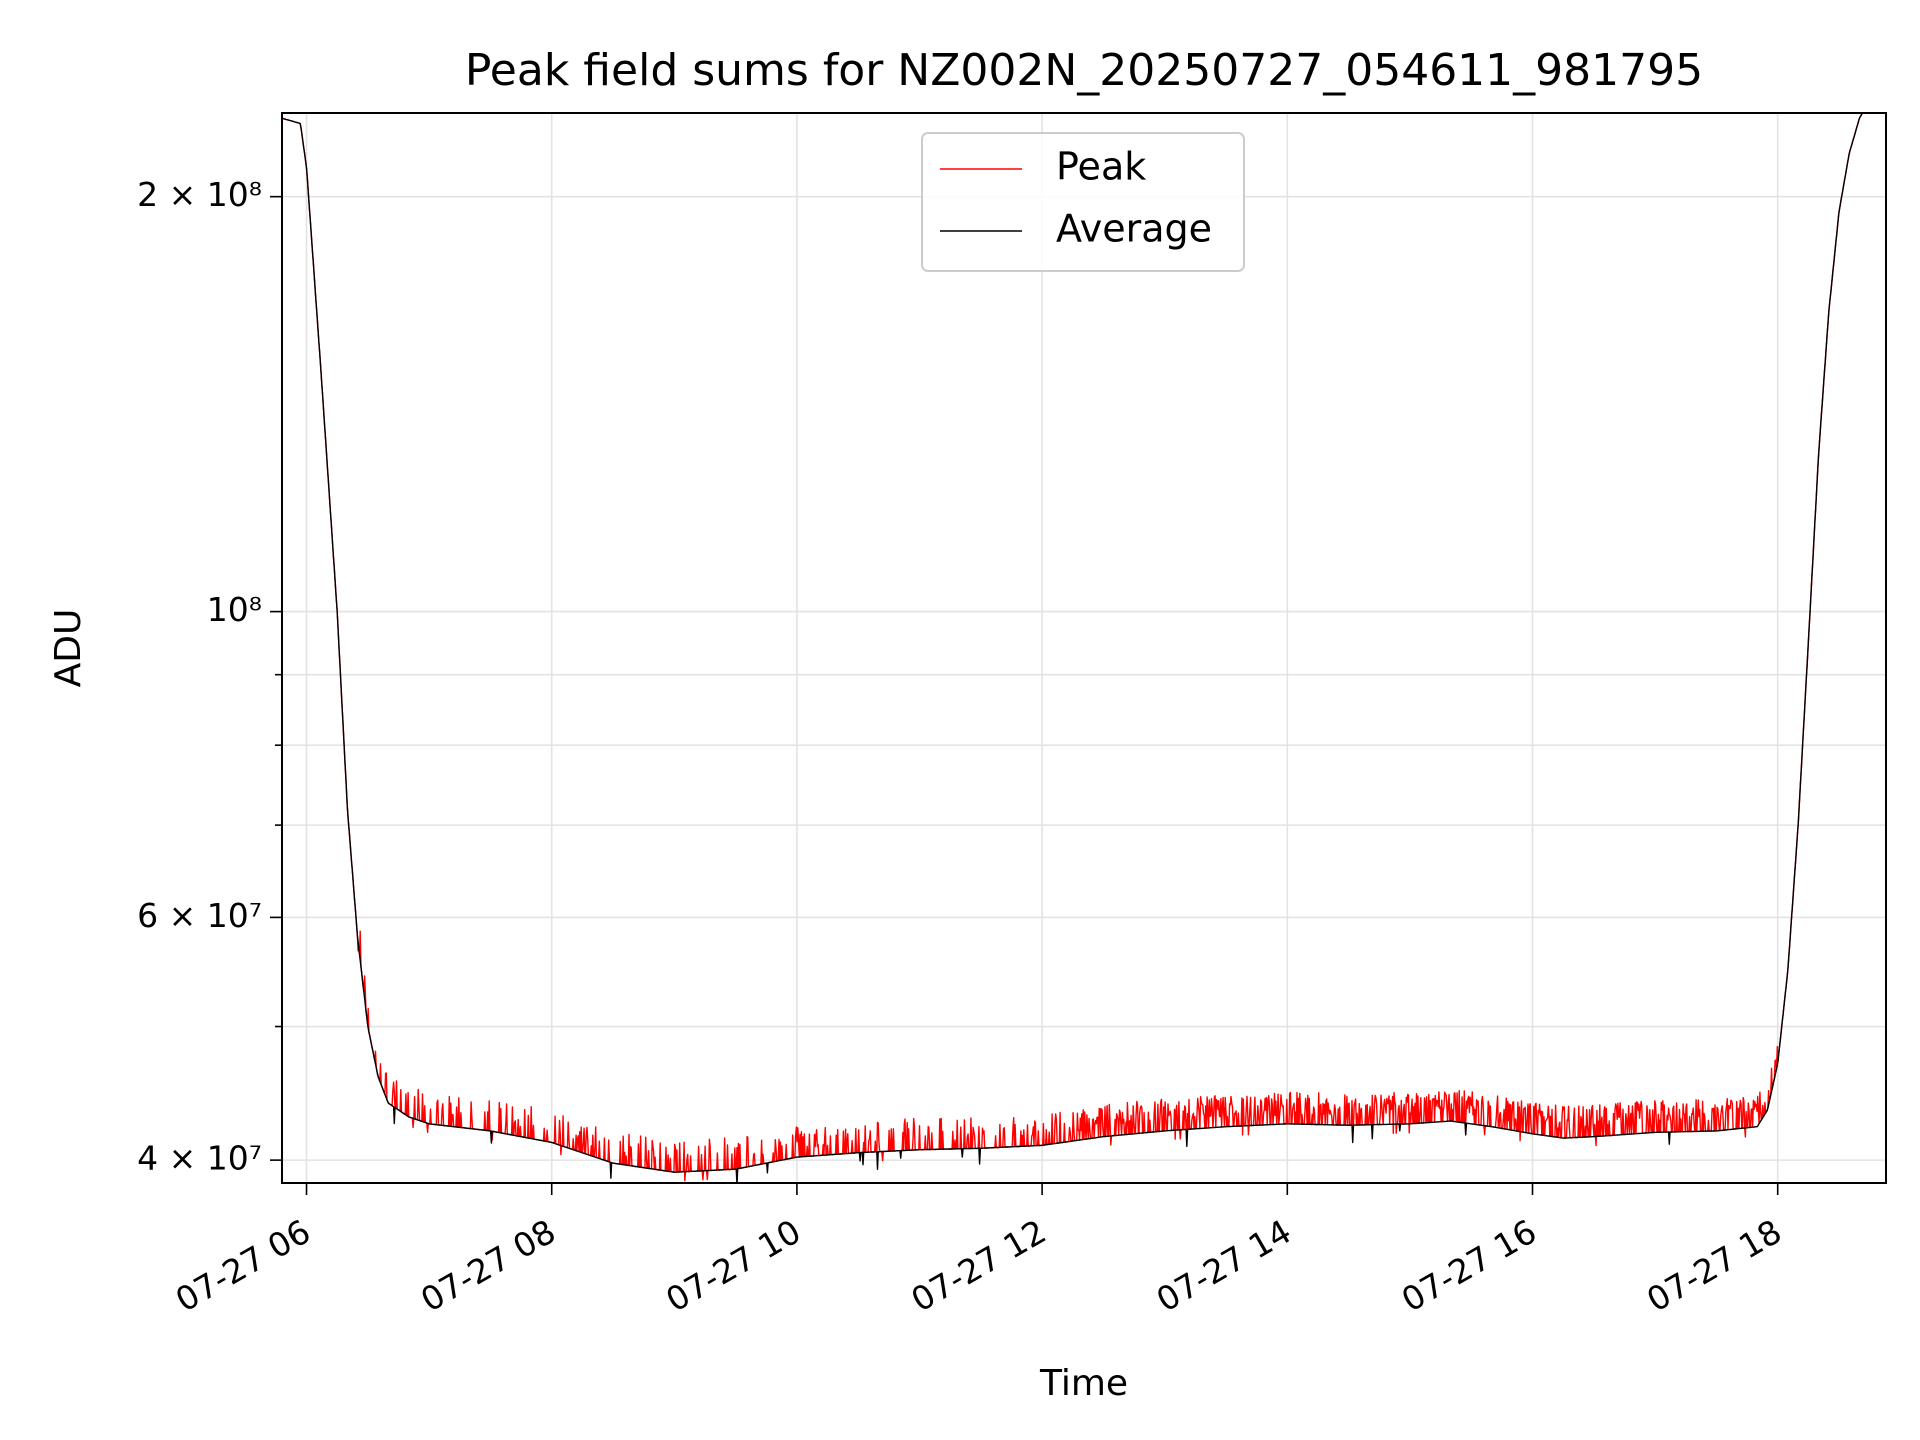  I want to click on y-axis-label: ADU, so click(68, 648).